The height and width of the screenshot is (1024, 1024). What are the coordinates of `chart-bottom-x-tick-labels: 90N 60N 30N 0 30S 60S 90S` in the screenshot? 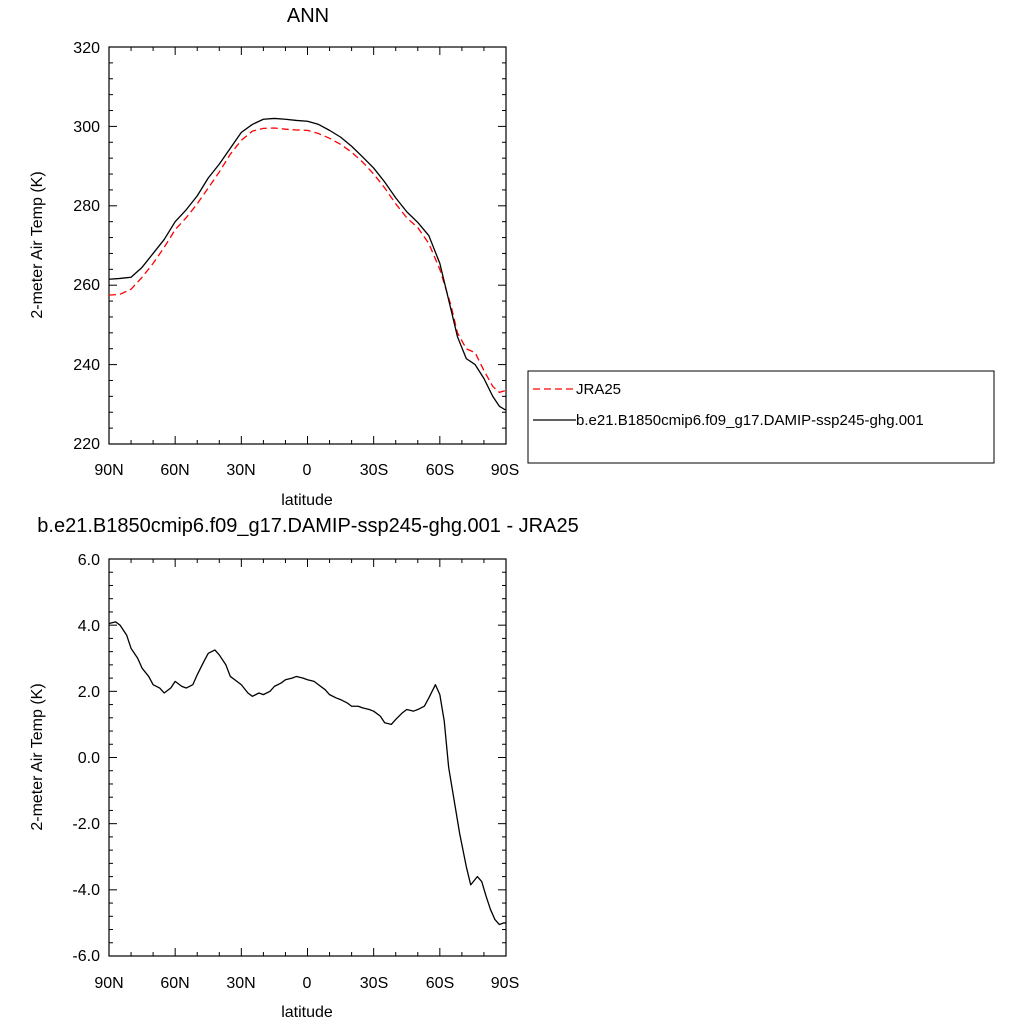 It's located at (306, 983).